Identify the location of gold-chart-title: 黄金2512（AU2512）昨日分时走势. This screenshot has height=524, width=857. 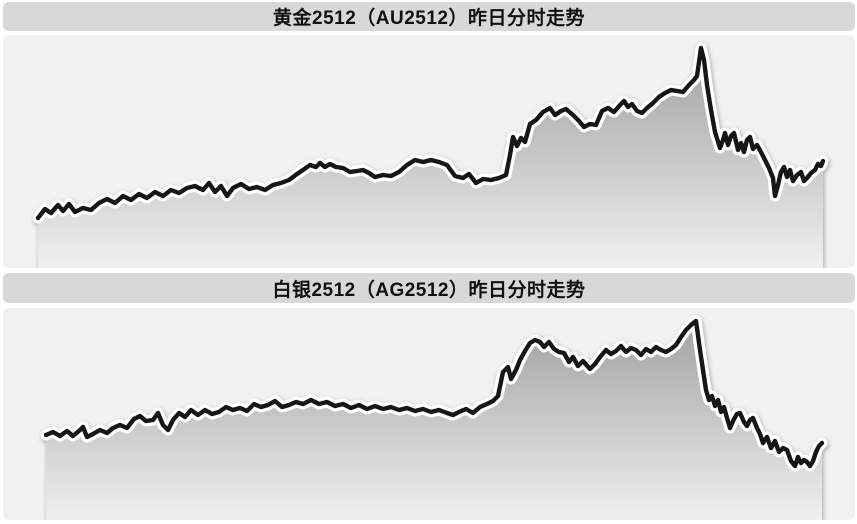
(429, 18).